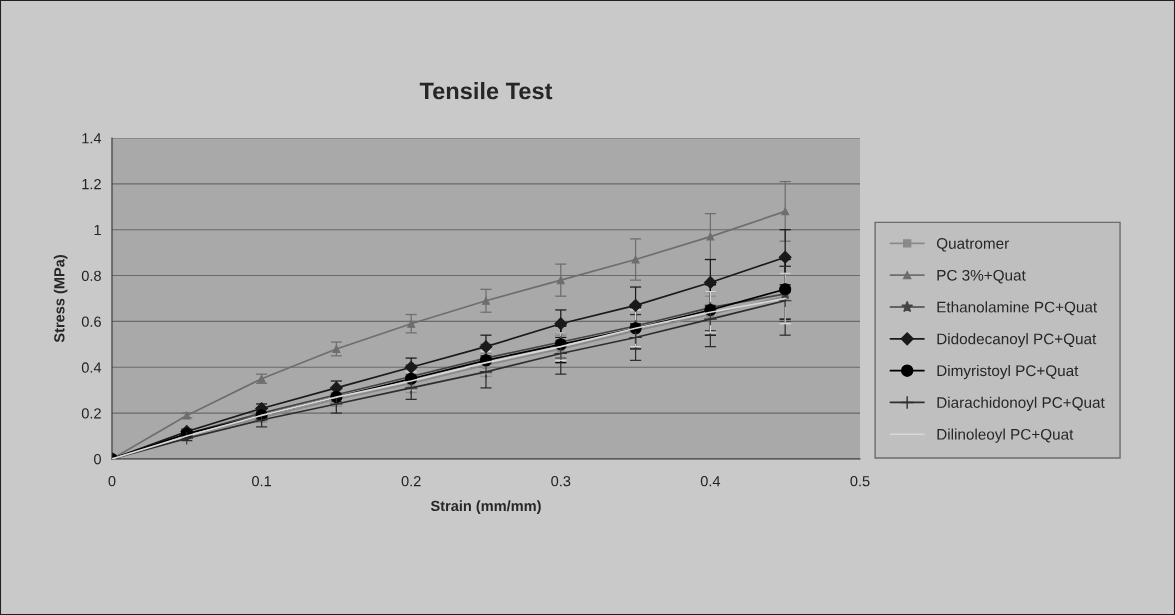 This screenshot has height=615, width=1175. I want to click on y-tick-label: 0, so click(97, 459).